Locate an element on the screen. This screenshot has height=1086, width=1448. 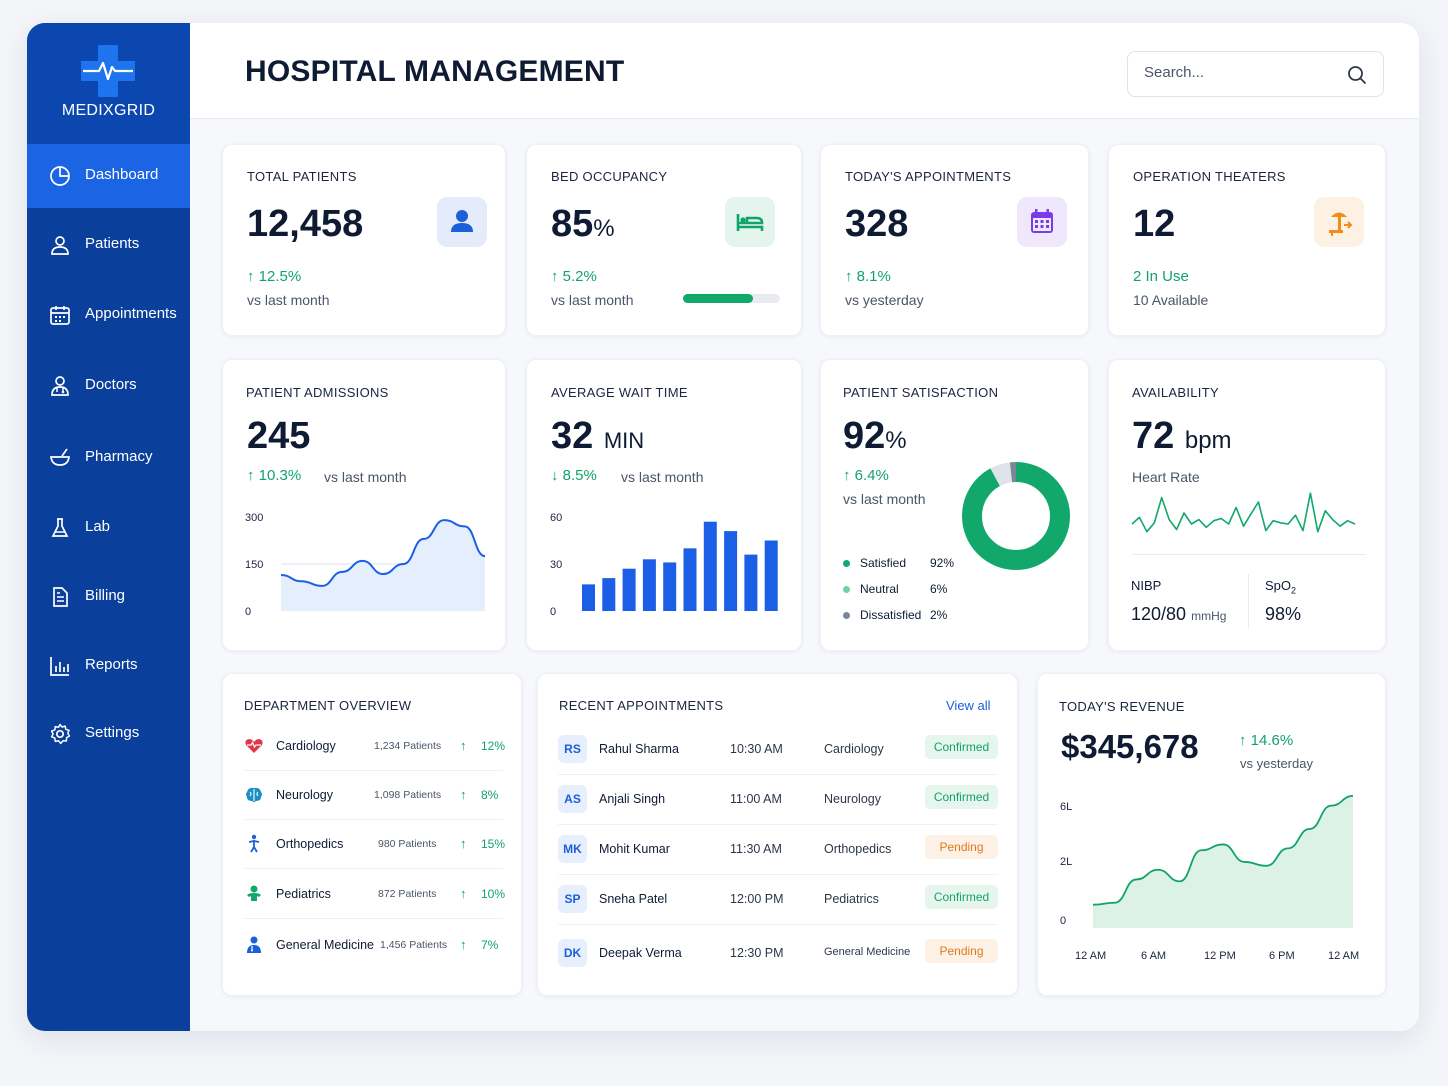
appointment-time: 12:00 PM is located at coordinates (757, 899).